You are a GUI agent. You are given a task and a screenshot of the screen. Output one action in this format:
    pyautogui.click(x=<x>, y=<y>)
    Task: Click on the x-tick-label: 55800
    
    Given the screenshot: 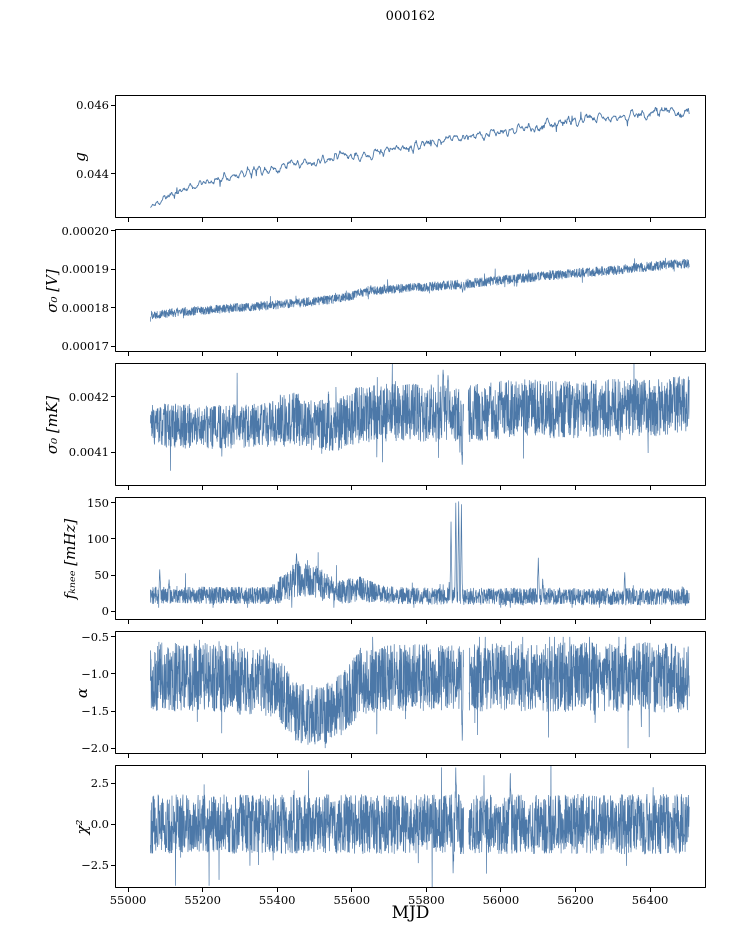 What is the action you would take?
    pyautogui.click(x=426, y=900)
    